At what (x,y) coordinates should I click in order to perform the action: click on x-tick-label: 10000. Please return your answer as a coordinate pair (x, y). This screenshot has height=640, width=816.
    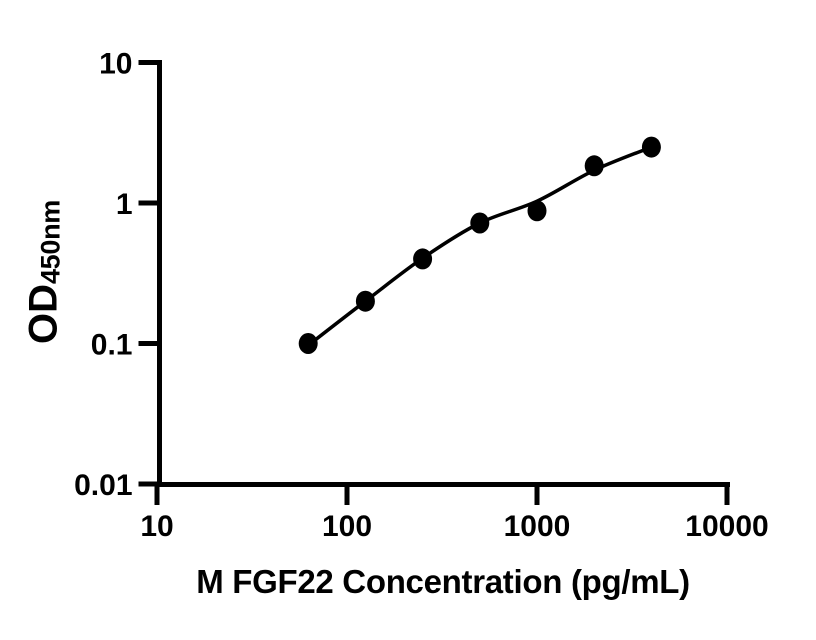
    Looking at the image, I should click on (726, 526).